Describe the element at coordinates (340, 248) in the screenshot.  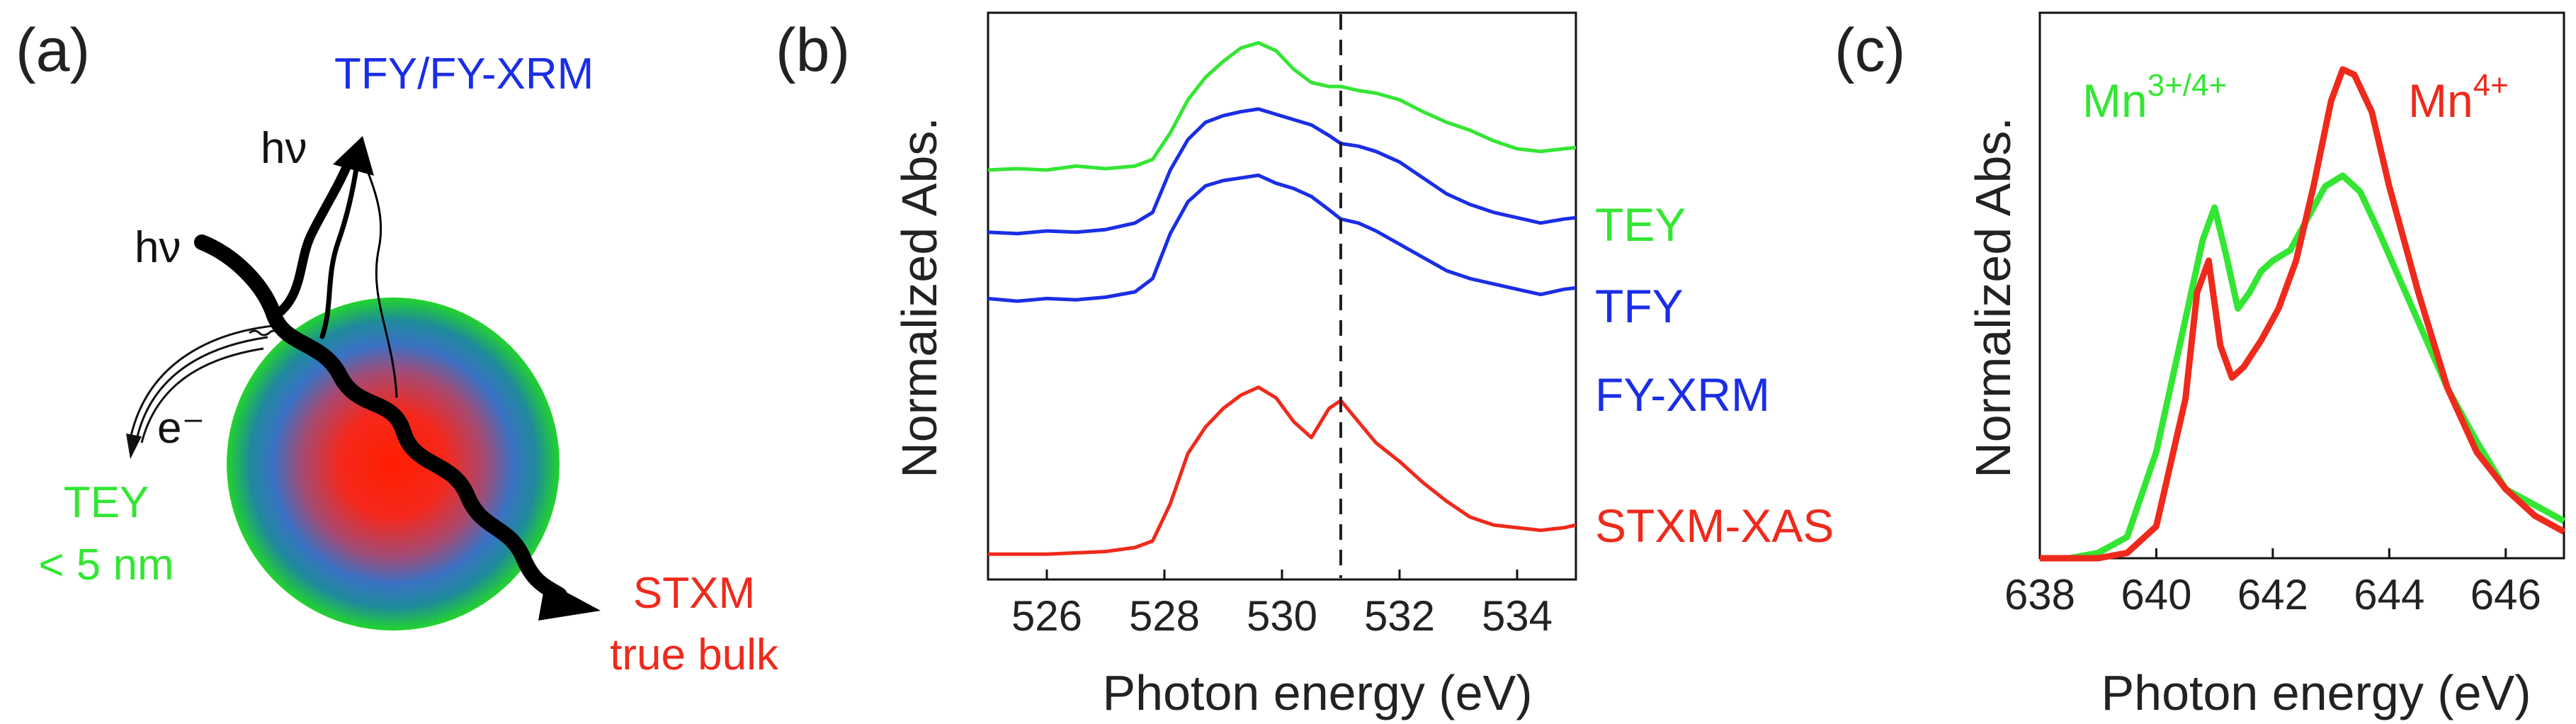
I see `fluorescence-beam-medium` at that location.